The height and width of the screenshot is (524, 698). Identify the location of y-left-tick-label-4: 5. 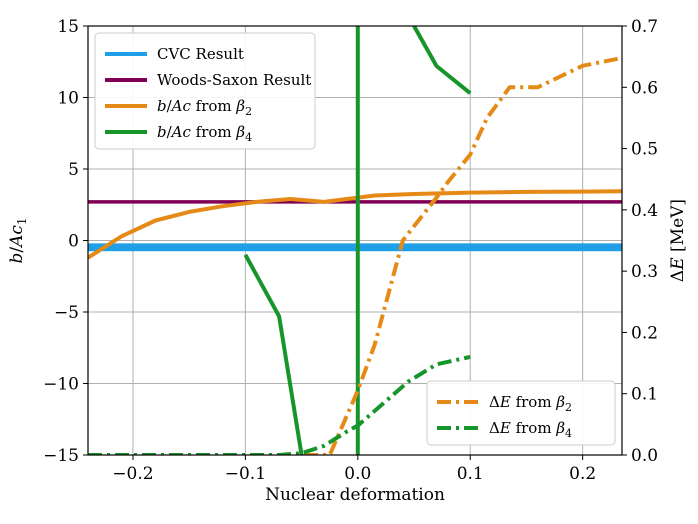
(73, 170).